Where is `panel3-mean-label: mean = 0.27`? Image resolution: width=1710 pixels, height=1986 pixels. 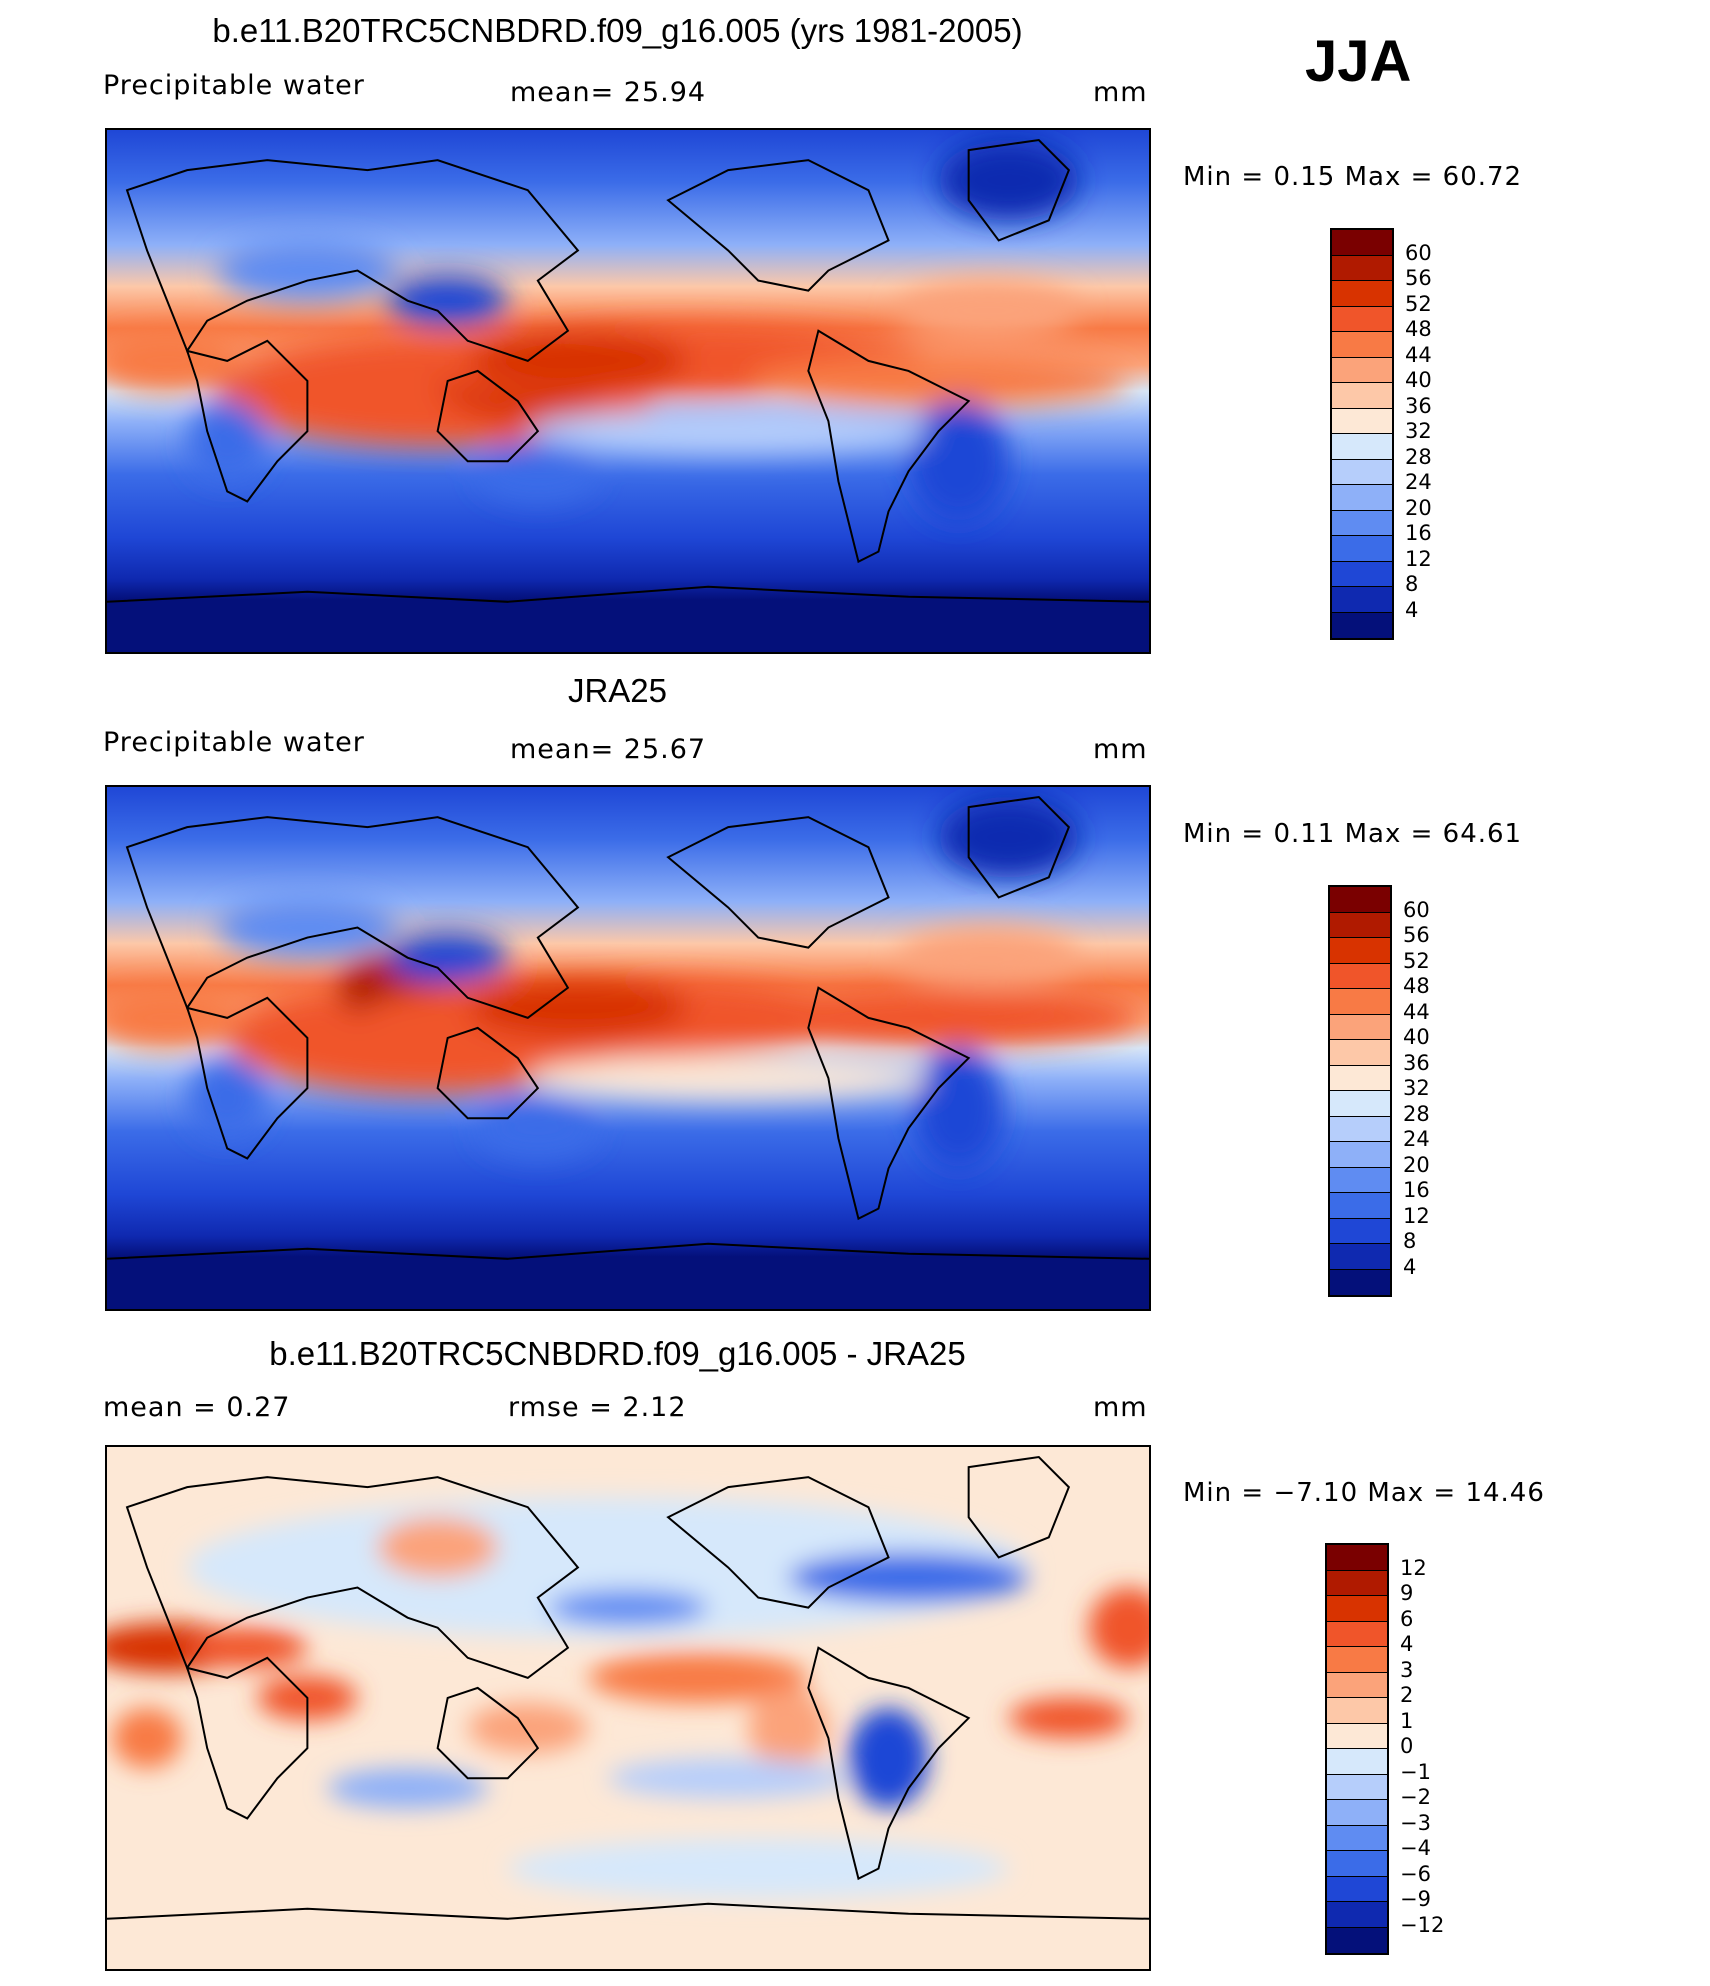
panel3-mean-label: mean = 0.27 is located at coordinates (197, 1407).